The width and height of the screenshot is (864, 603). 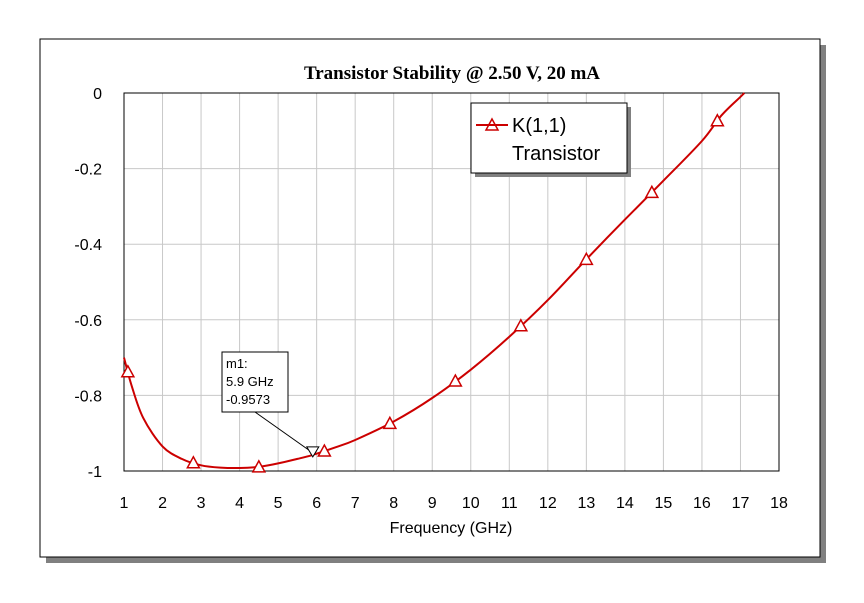 What do you see at coordinates (432, 503) in the screenshot?
I see `x-tick-label: 9` at bounding box center [432, 503].